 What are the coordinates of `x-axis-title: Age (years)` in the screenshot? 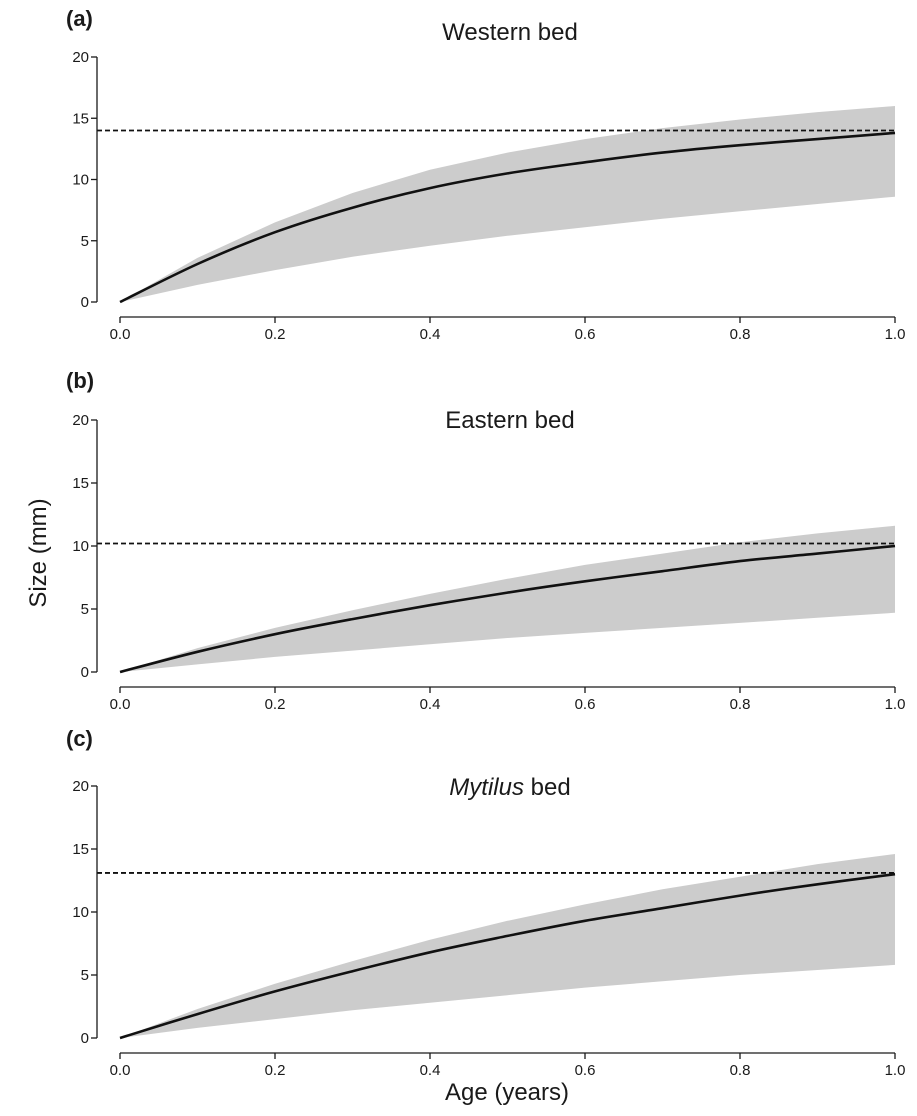 It's located at (507, 1092).